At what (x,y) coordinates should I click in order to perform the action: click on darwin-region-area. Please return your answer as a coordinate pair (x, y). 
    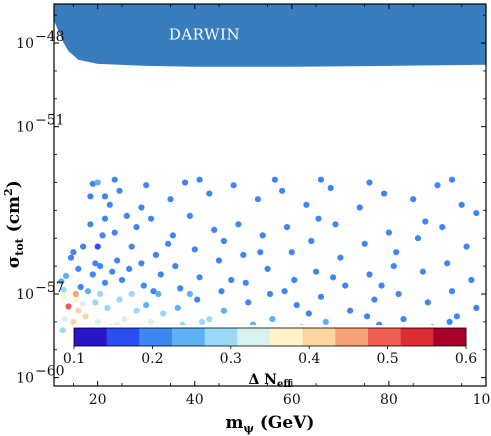
    Looking at the image, I should click on (270, 35).